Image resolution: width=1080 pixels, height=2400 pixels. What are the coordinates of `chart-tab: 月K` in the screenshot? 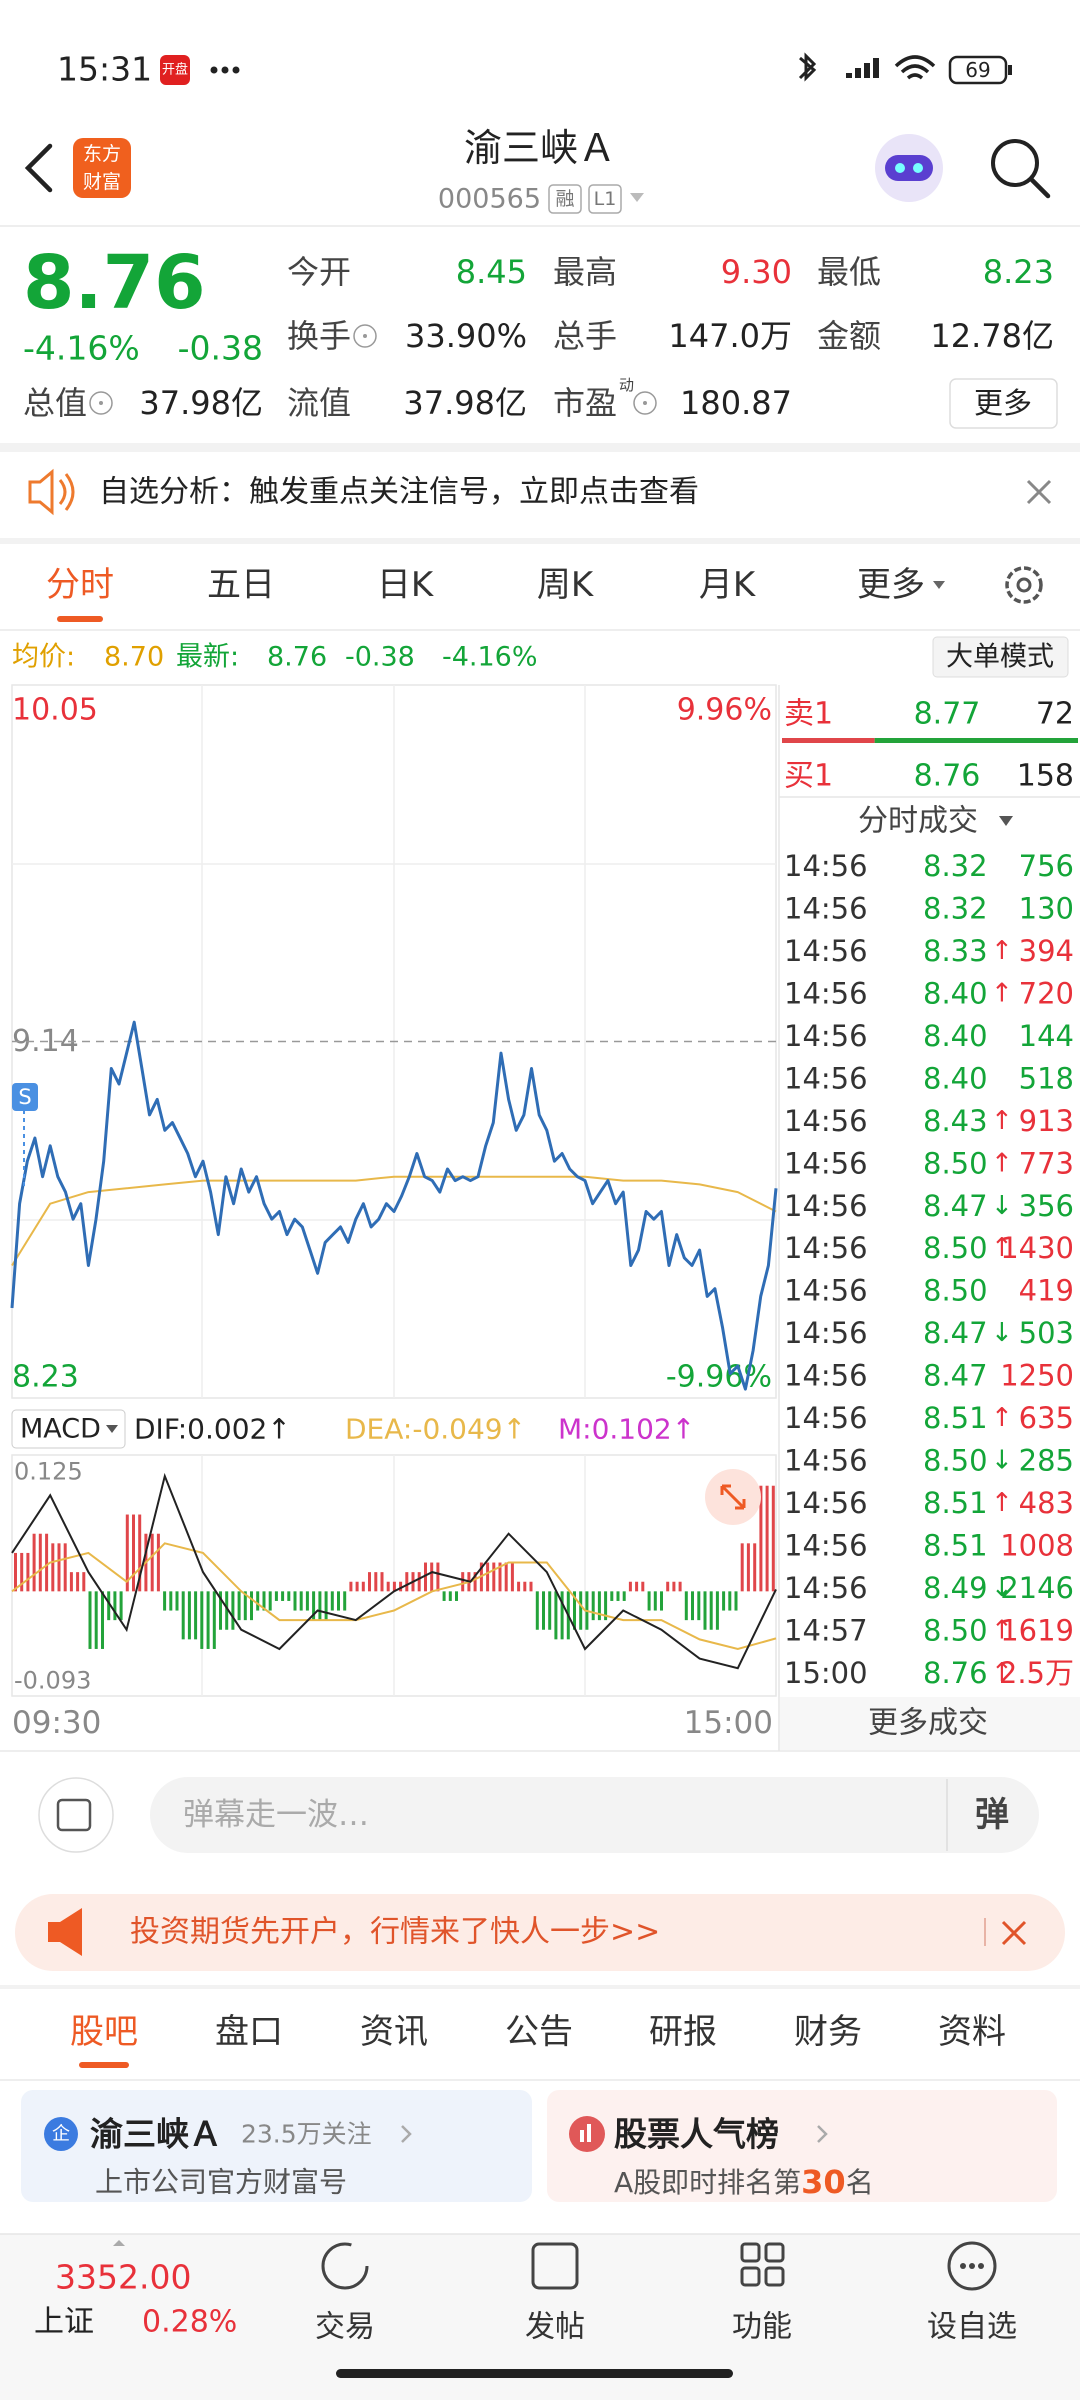 It's located at (728, 585).